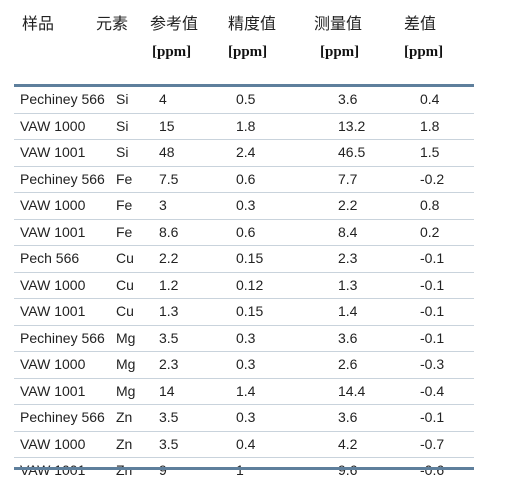 Image resolution: width=506 pixels, height=484 pixels. Describe the element at coordinates (348, 443) in the screenshot. I see `cell-measured: 4.2` at that location.